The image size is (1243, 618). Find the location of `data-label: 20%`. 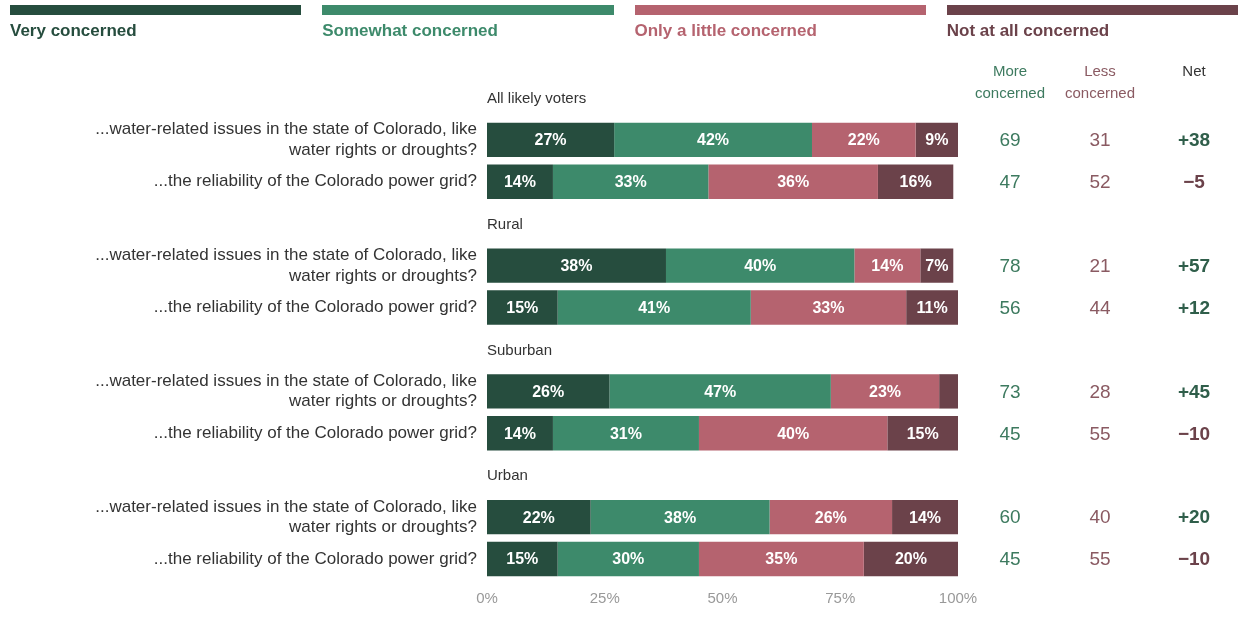

data-label: 20% is located at coordinates (910, 559).